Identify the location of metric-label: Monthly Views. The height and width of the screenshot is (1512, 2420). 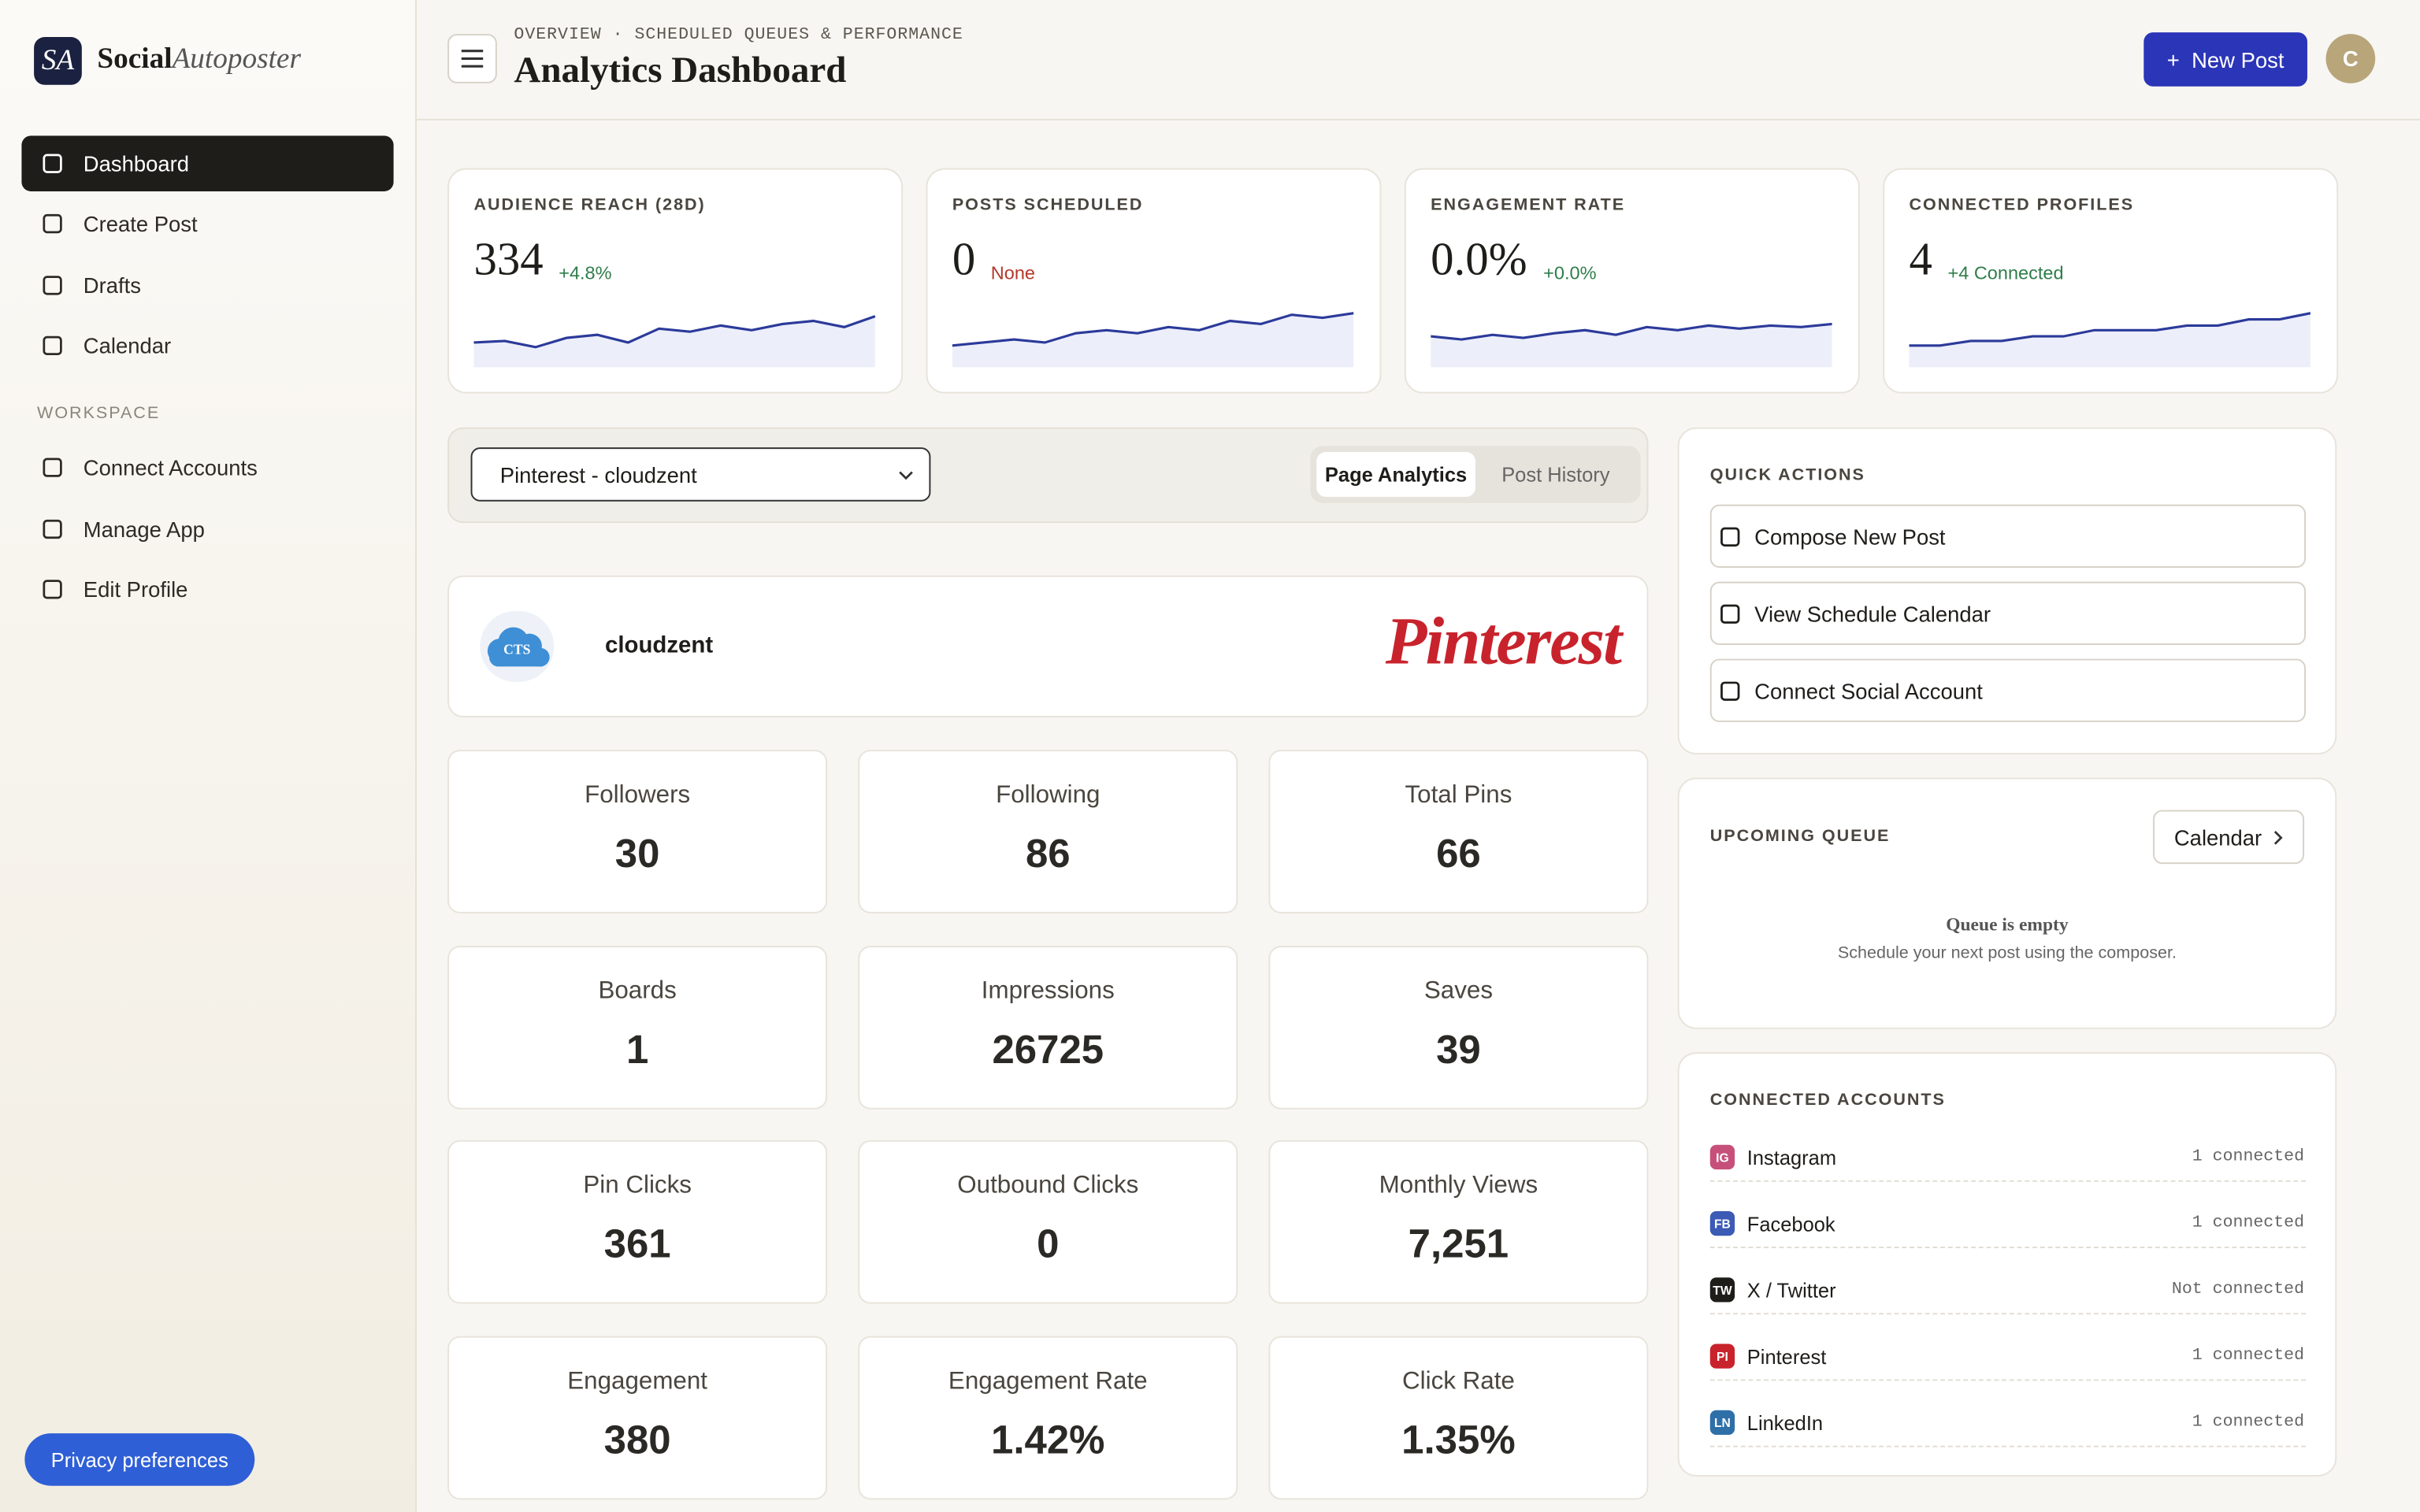
(1458, 1185).